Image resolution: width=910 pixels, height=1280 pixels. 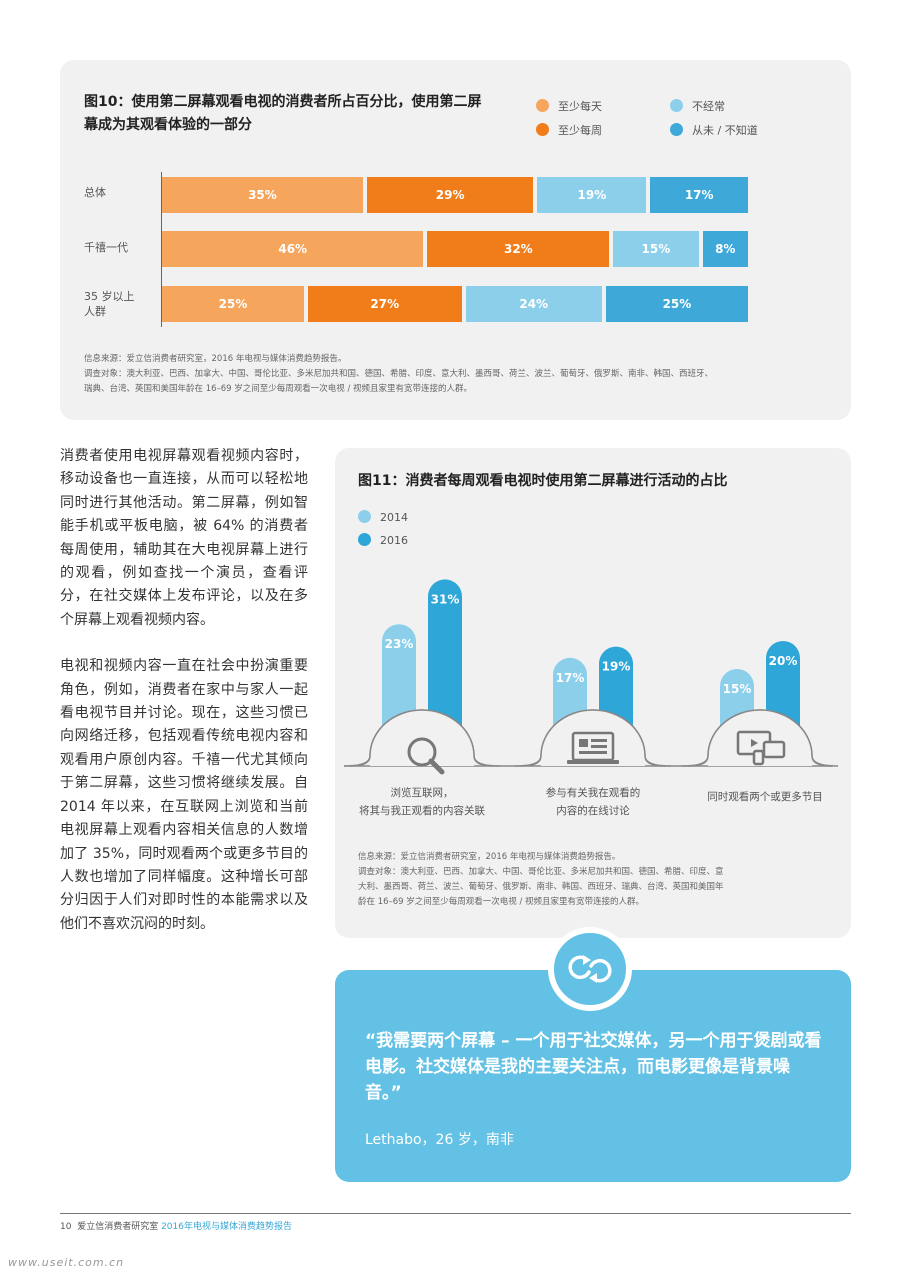 What do you see at coordinates (119, 304) in the screenshot?
I see `category-label-35-plus: 35 岁以上 人群` at bounding box center [119, 304].